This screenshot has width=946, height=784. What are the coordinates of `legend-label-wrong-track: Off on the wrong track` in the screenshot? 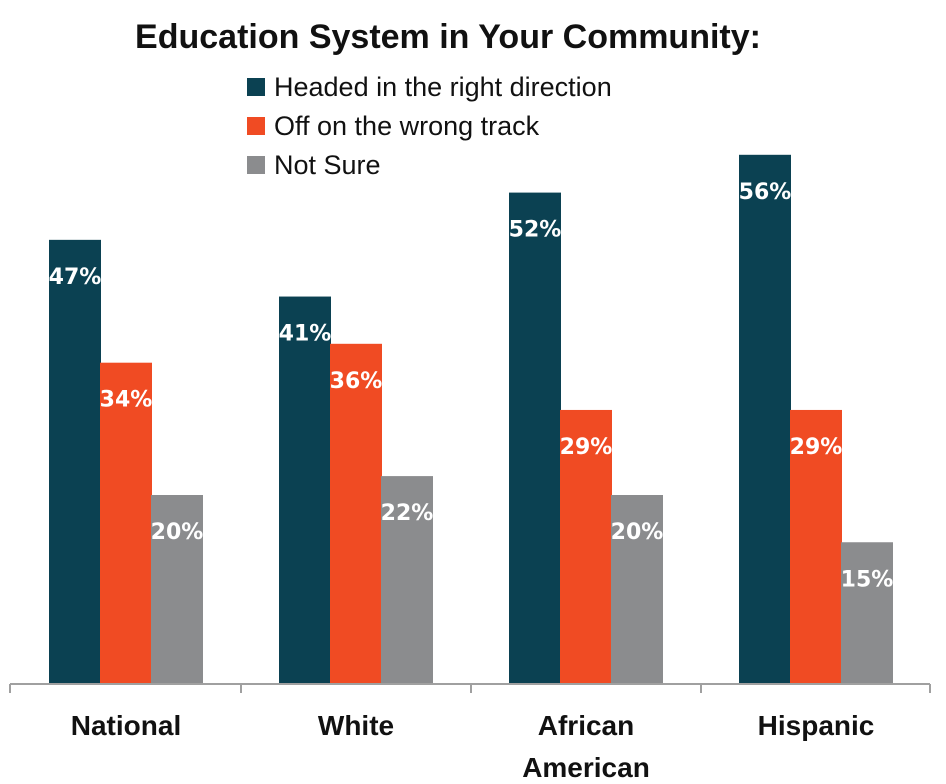 It's located at (407, 126).